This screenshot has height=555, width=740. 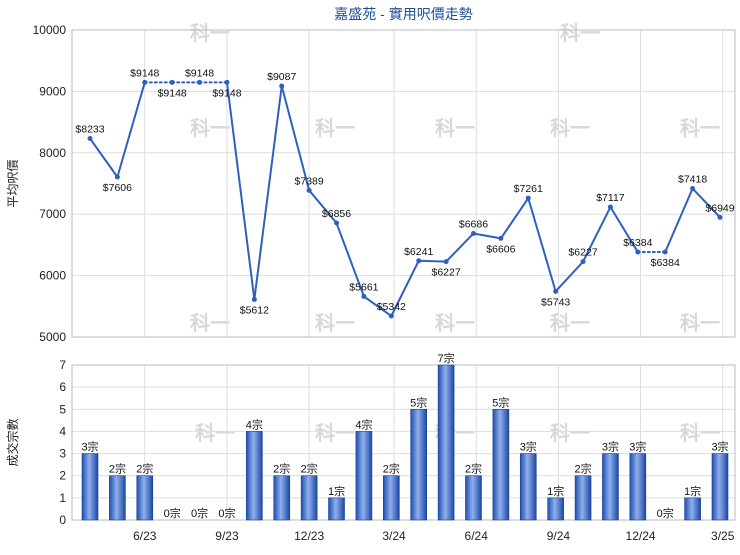 What do you see at coordinates (559, 536) in the screenshot?
I see `x-tick-label: 9/24` at bounding box center [559, 536].